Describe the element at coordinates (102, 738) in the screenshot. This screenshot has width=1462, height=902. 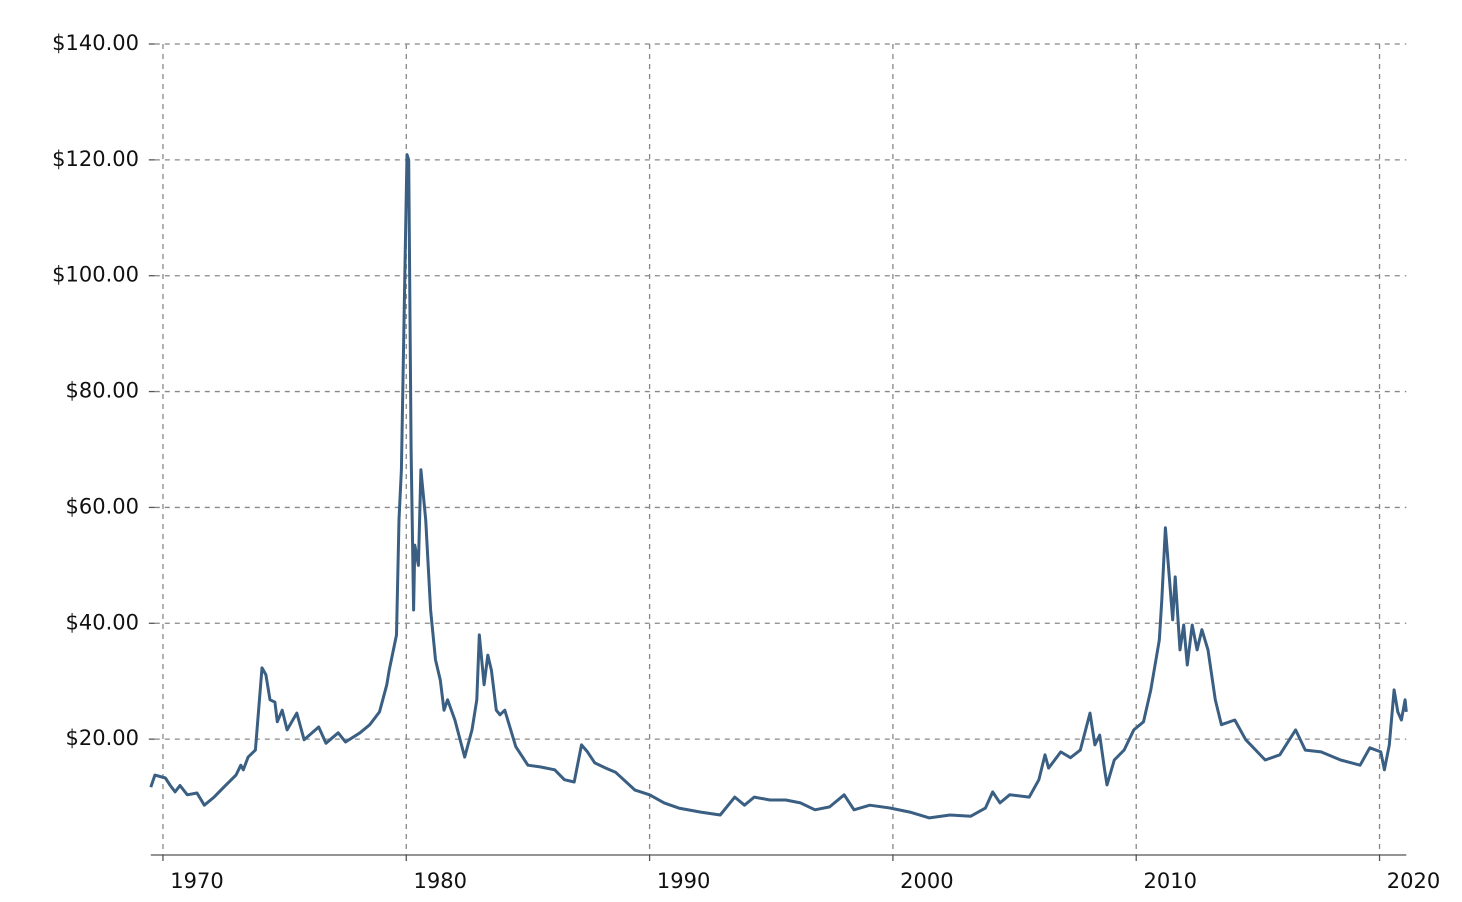
I see `y-tick-label: $20.00` at that location.